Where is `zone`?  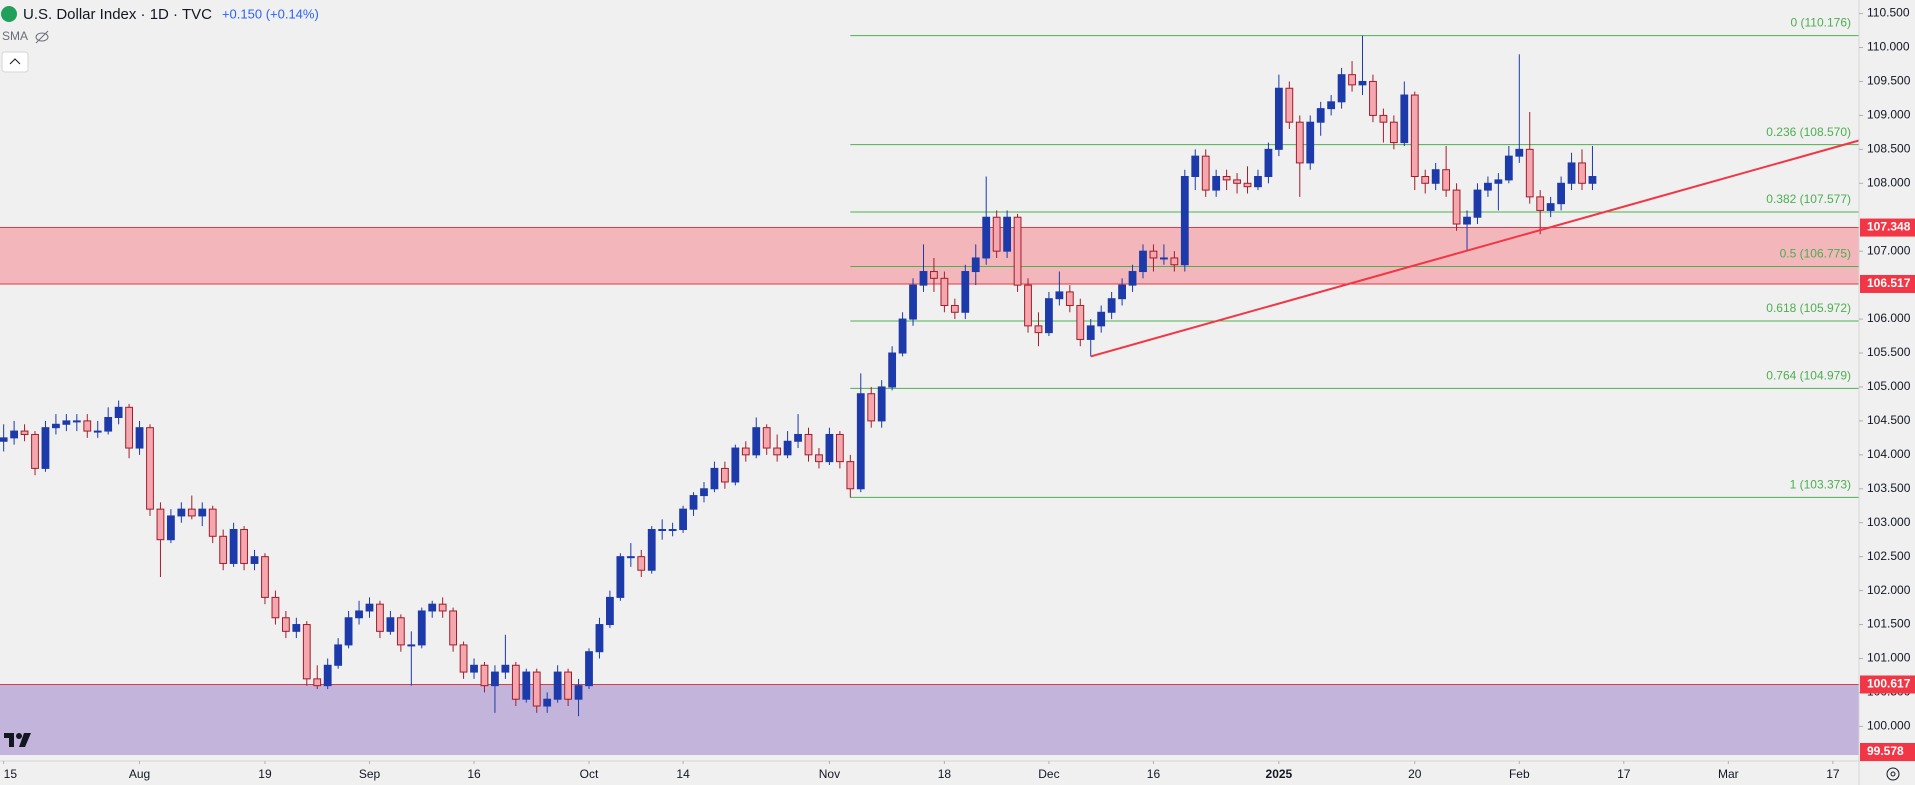
zone is located at coordinates (929, 255).